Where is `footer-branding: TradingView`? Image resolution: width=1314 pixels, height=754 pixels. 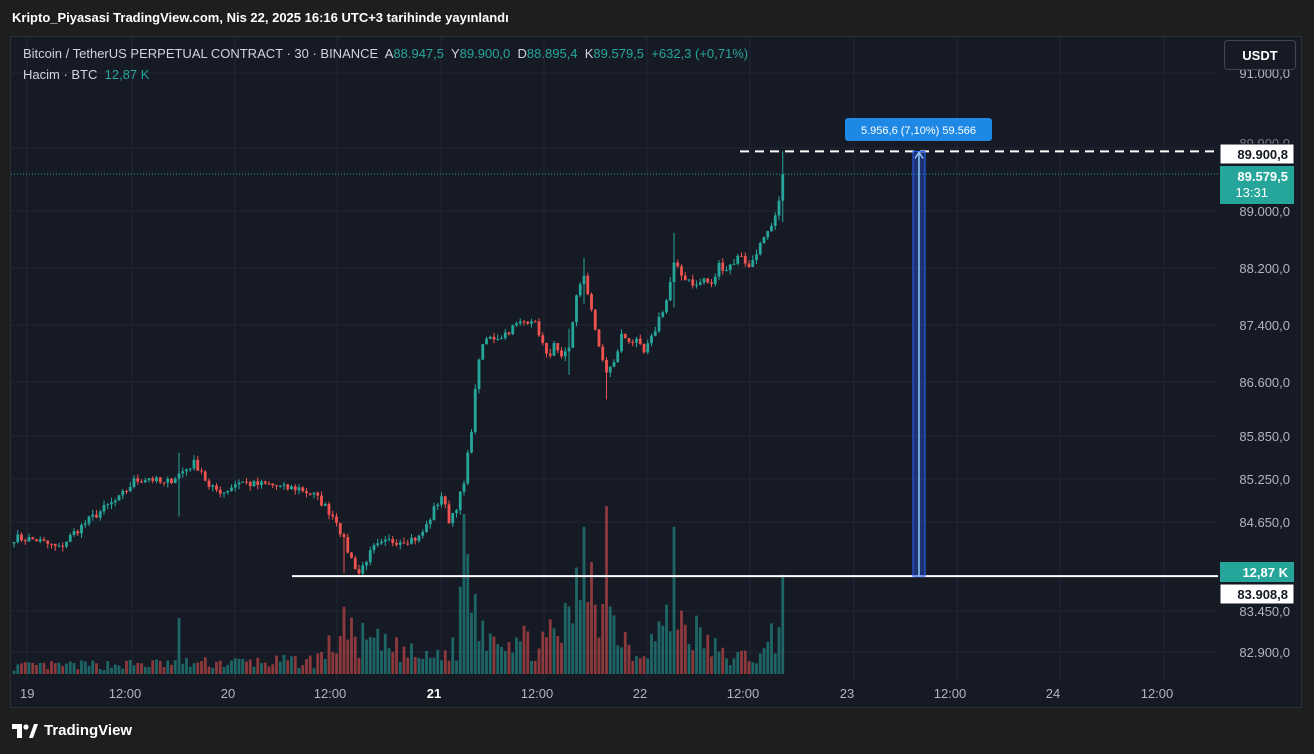 footer-branding: TradingView is located at coordinates (72, 730).